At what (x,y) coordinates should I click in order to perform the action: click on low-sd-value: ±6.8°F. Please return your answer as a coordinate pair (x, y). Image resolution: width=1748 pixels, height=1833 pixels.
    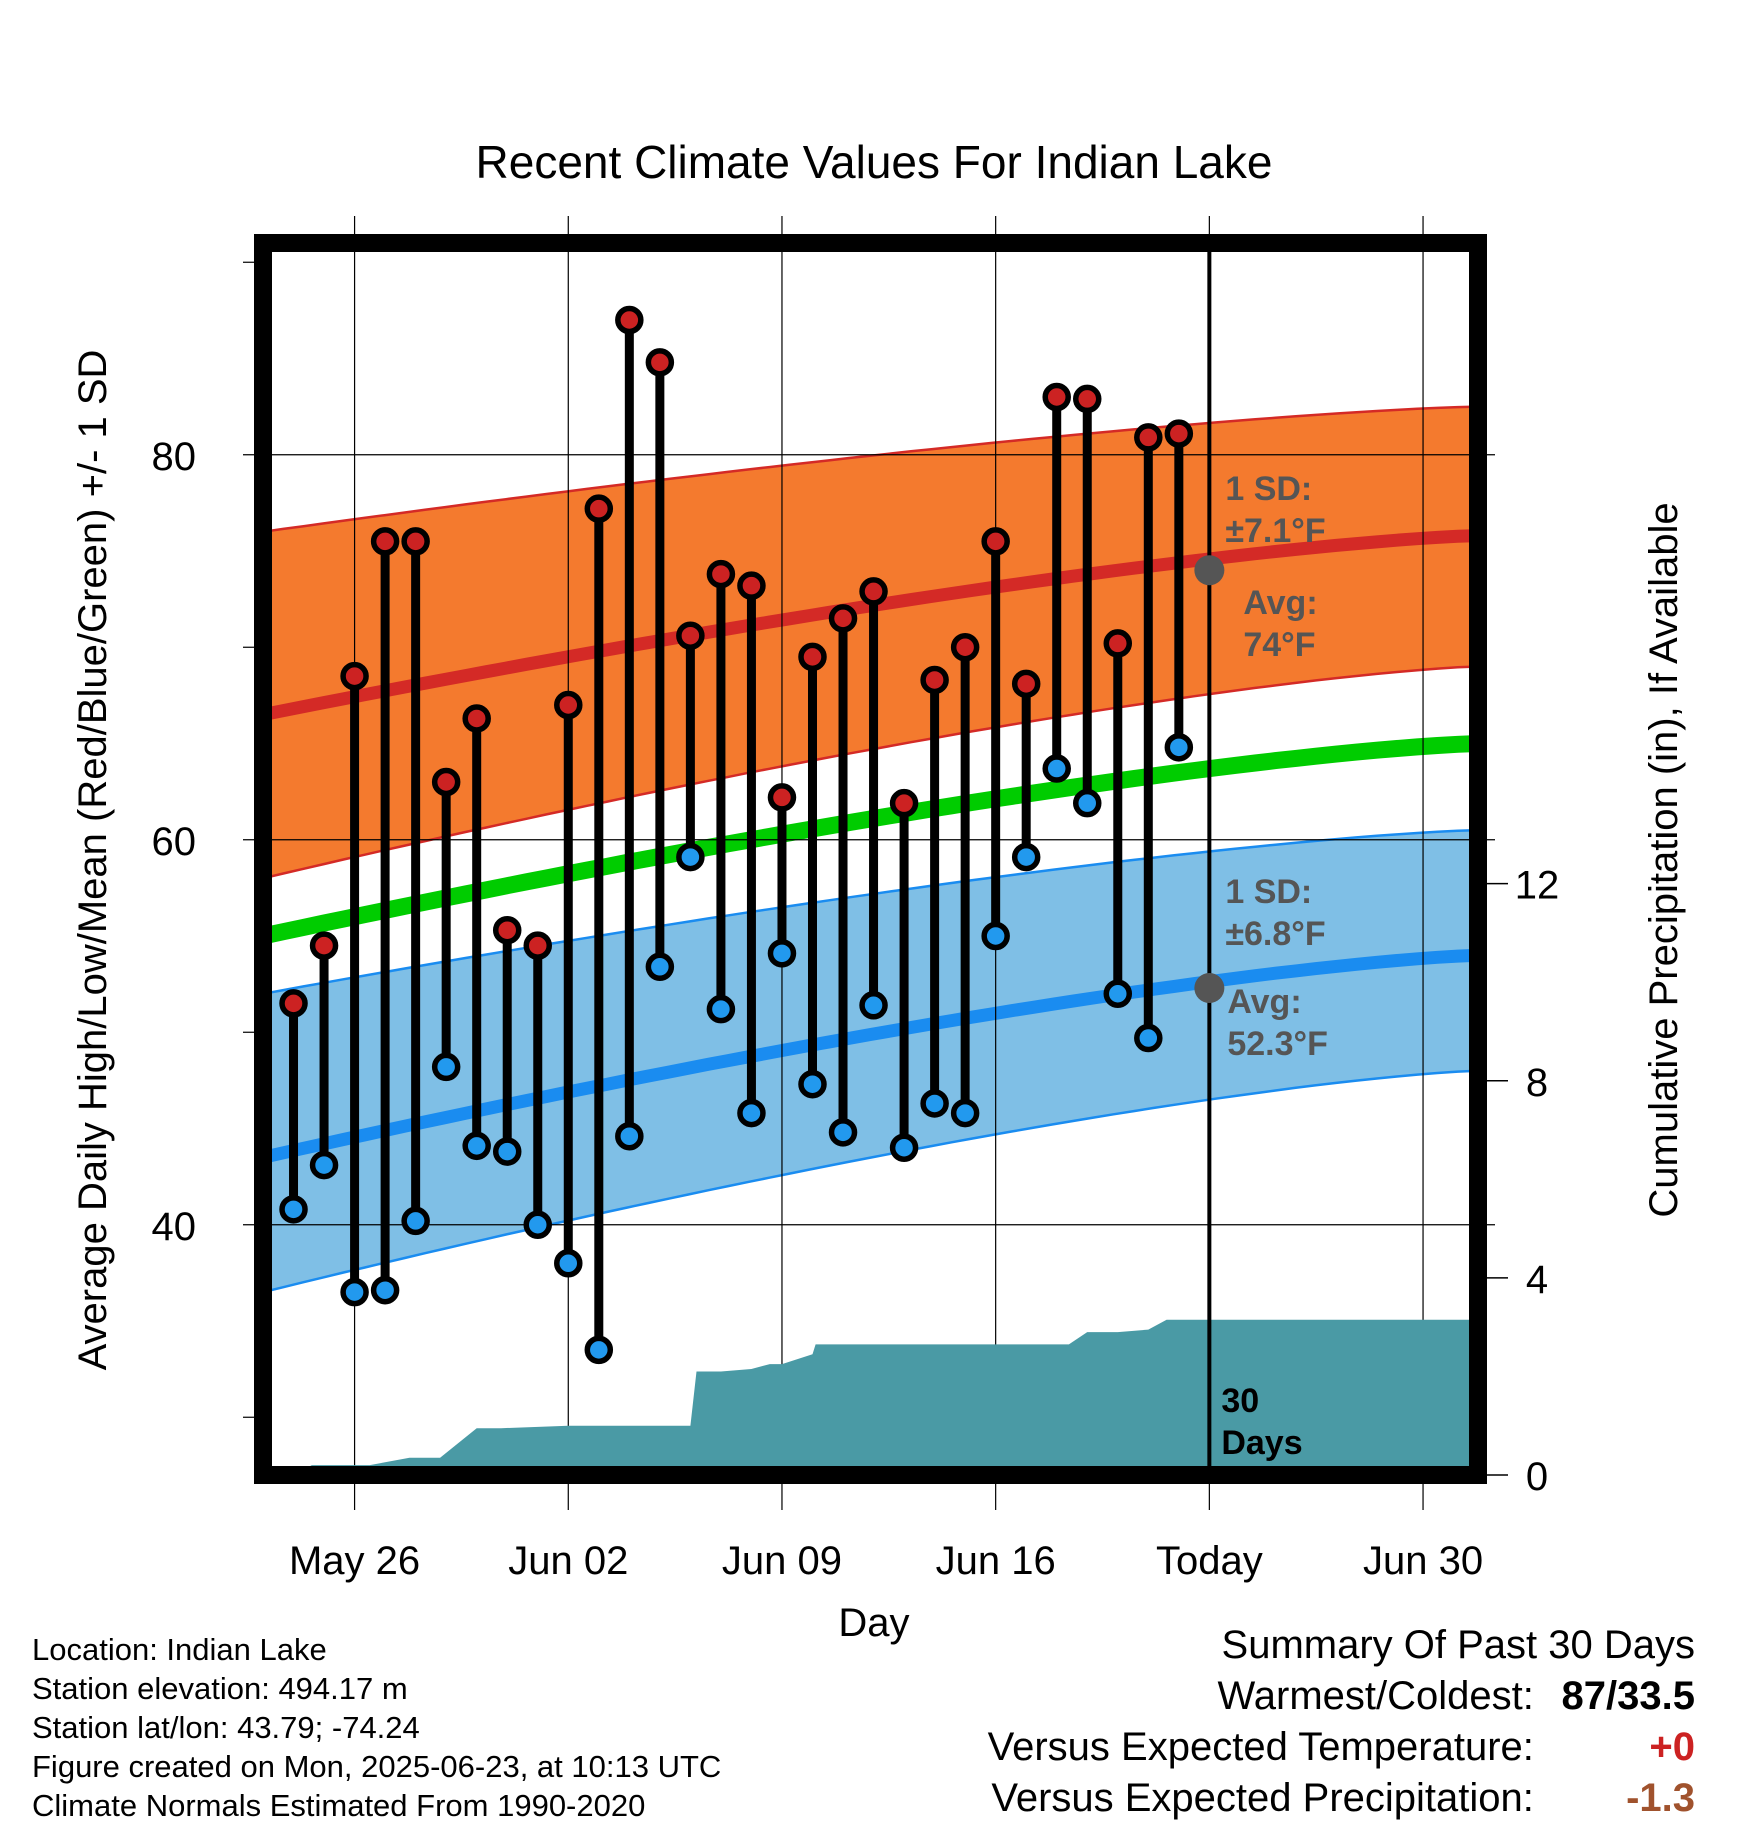
    Looking at the image, I should click on (1275, 934).